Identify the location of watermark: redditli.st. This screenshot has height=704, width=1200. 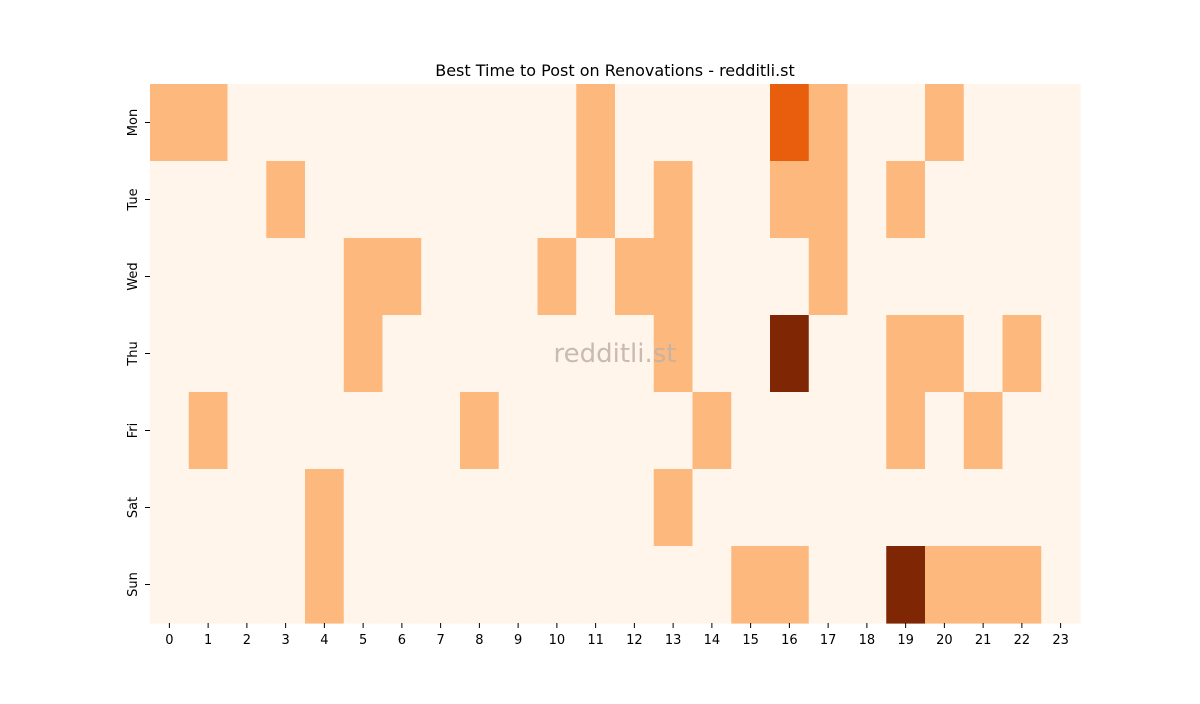
(615, 354).